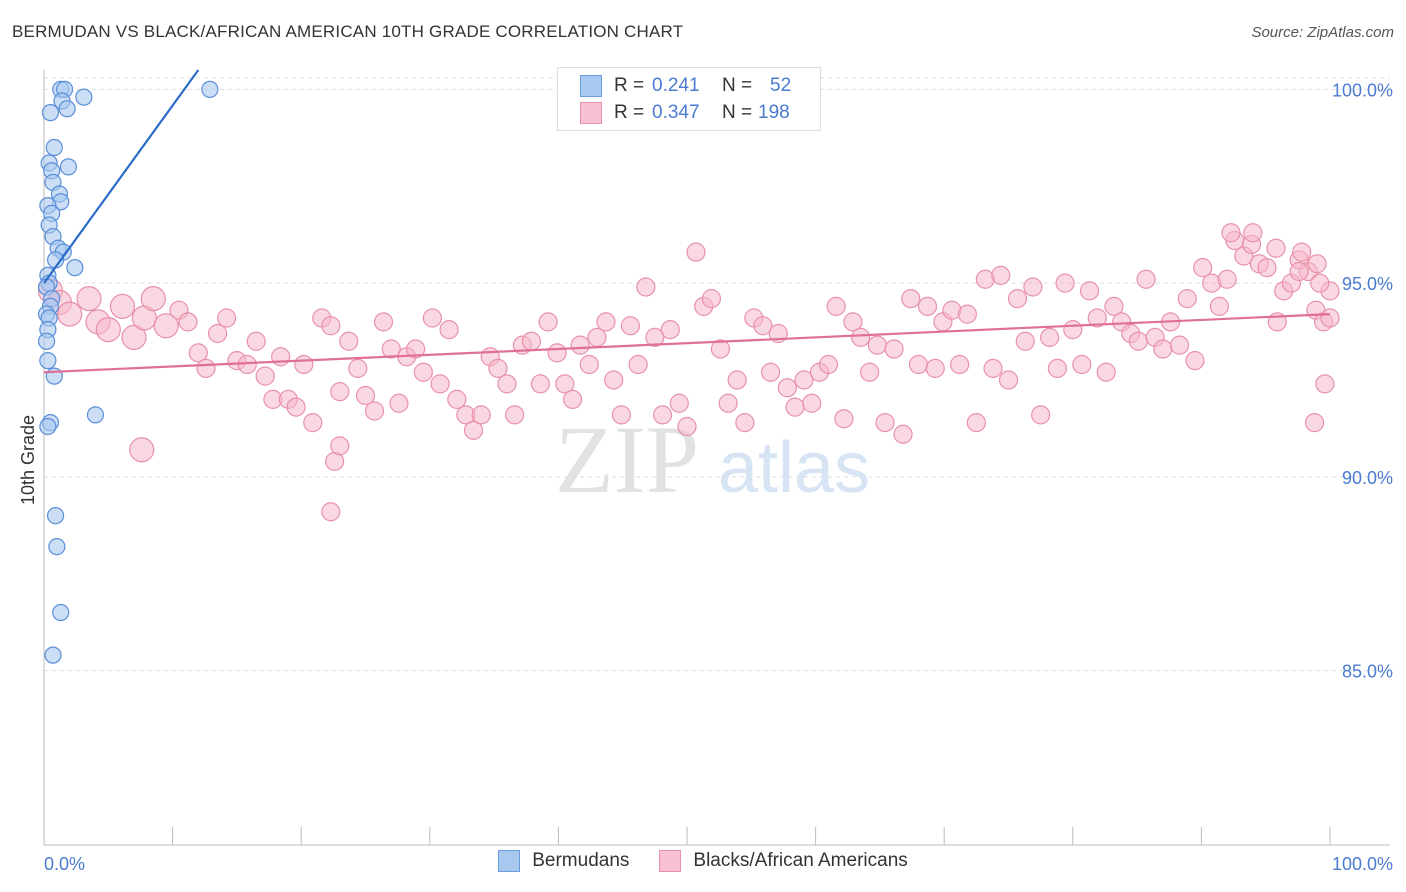 Image resolution: width=1406 pixels, height=892 pixels. Describe the element at coordinates (629, 112) in the screenshot. I see `r-label: R =` at that location.